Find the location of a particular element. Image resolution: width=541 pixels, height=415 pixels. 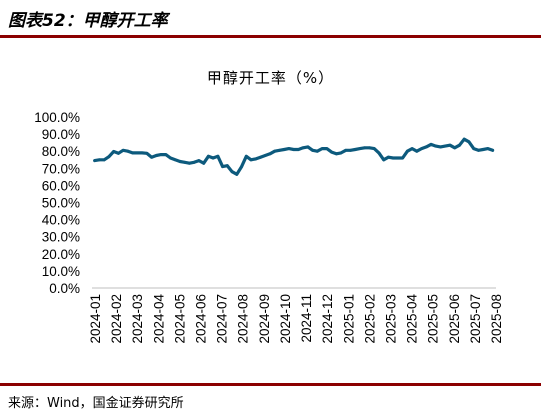

figure-title: 图表52：甲醇开工率 is located at coordinates (88, 18).